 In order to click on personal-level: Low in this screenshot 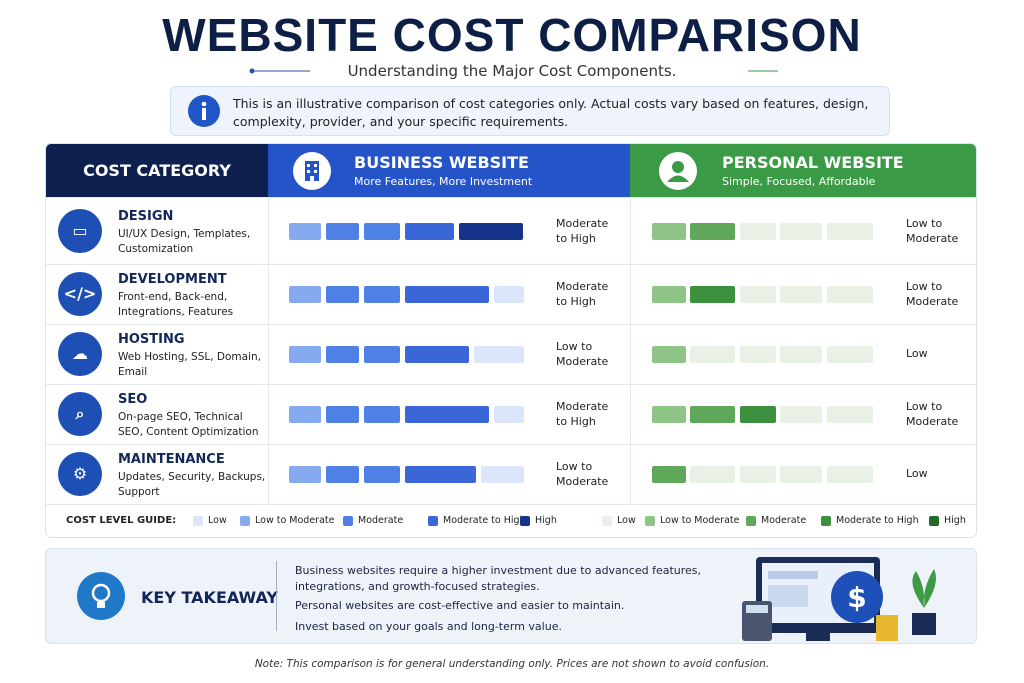, I will do `click(917, 353)`.